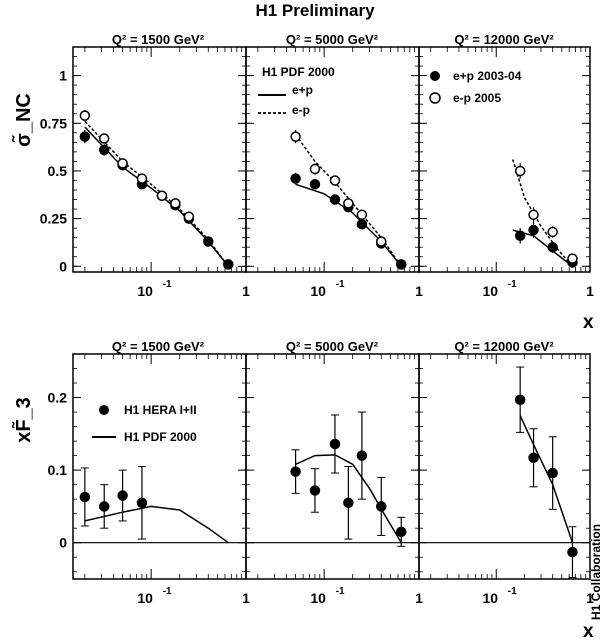 The height and width of the screenshot is (640, 603). What do you see at coordinates (53, 123) in the screenshot?
I see `top-1-ytick-label-3: 0.75` at bounding box center [53, 123].